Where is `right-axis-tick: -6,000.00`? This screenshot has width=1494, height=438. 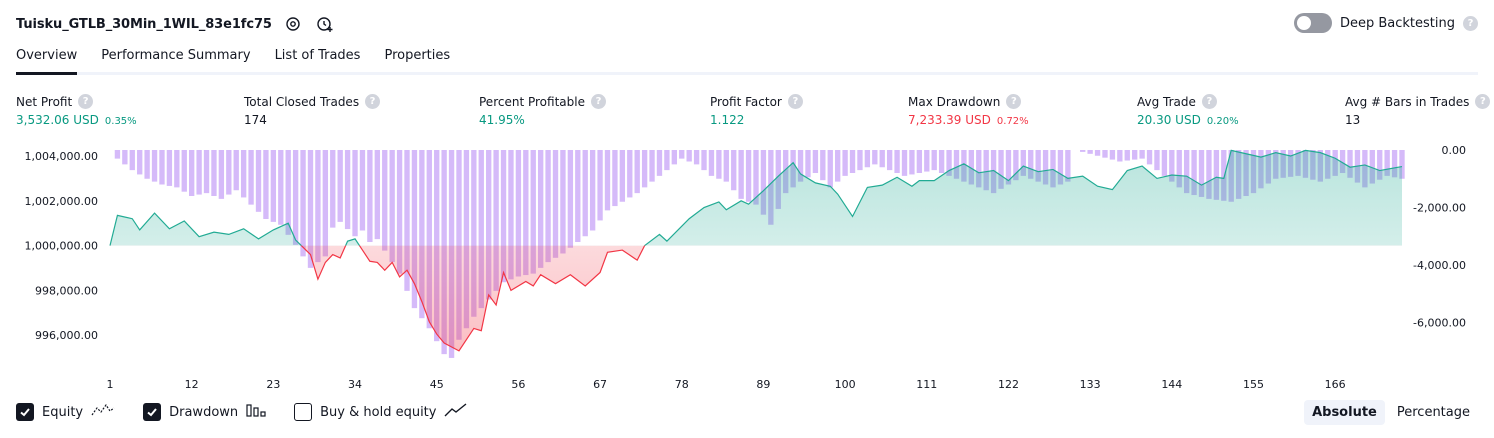
right-axis-tick: -6,000.00 is located at coordinates (1439, 323).